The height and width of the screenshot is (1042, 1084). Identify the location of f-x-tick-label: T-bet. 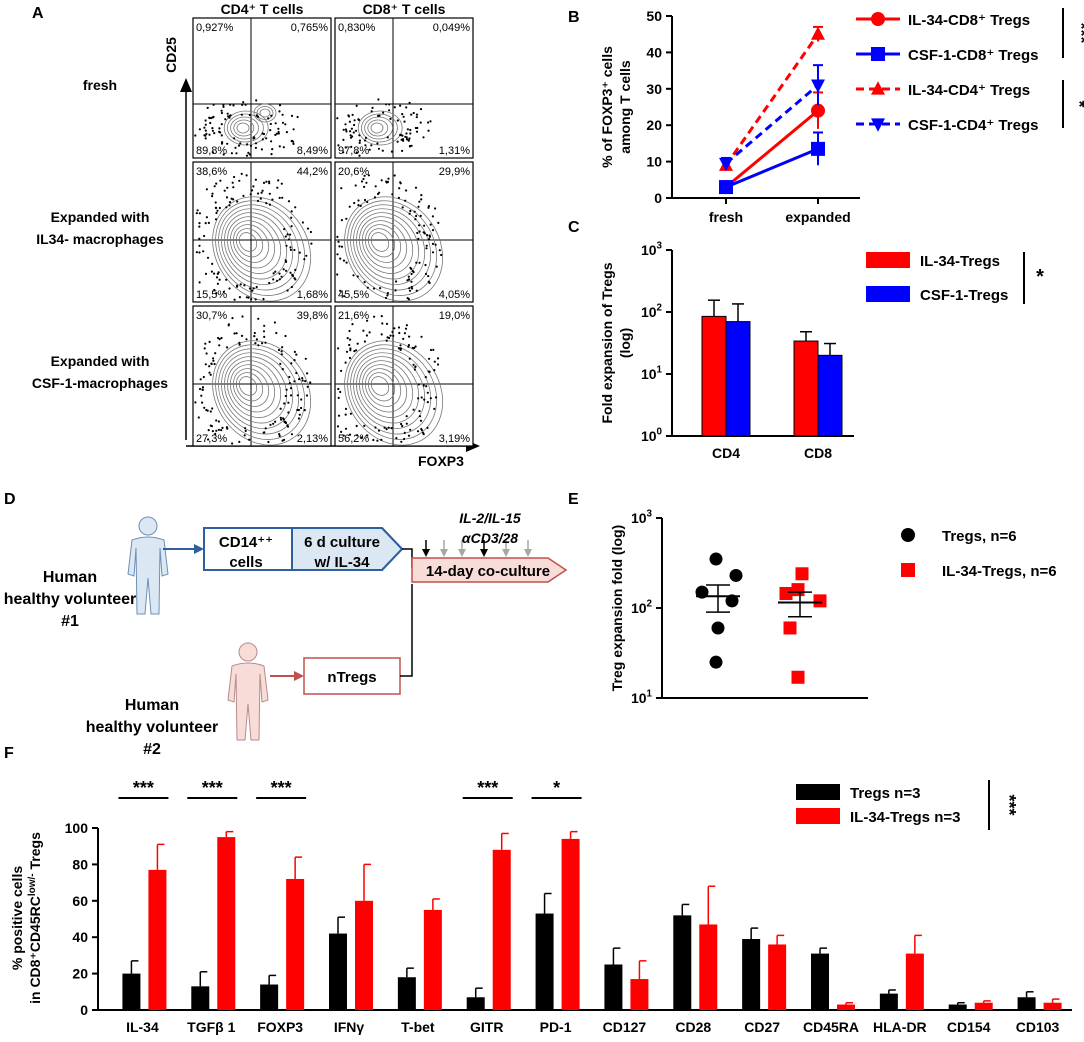
(418, 1027).